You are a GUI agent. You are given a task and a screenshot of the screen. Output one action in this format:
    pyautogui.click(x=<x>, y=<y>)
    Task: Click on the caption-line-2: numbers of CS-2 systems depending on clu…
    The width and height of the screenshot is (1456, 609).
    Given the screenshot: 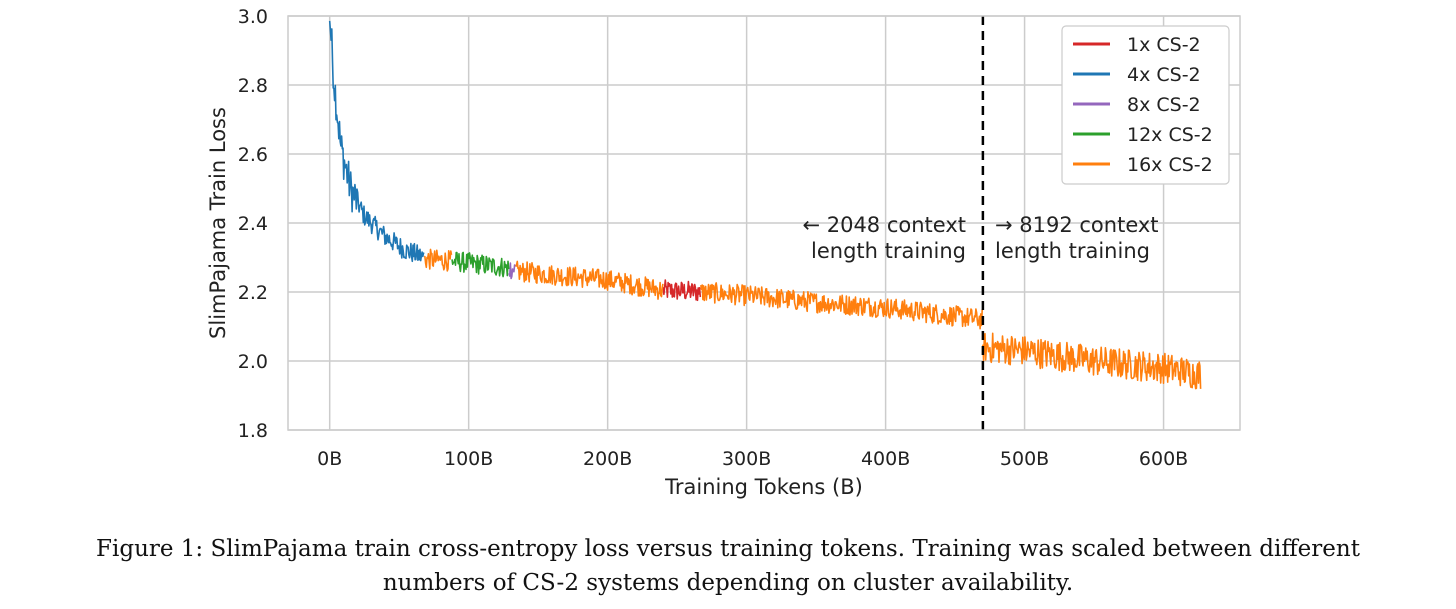 What is the action you would take?
    pyautogui.click(x=728, y=583)
    